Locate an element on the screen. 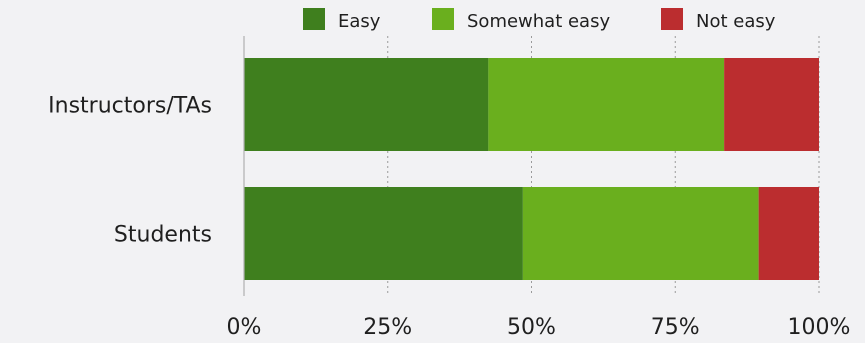 The width and height of the screenshot is (865, 343). x-tick-label: 75% is located at coordinates (675, 327).